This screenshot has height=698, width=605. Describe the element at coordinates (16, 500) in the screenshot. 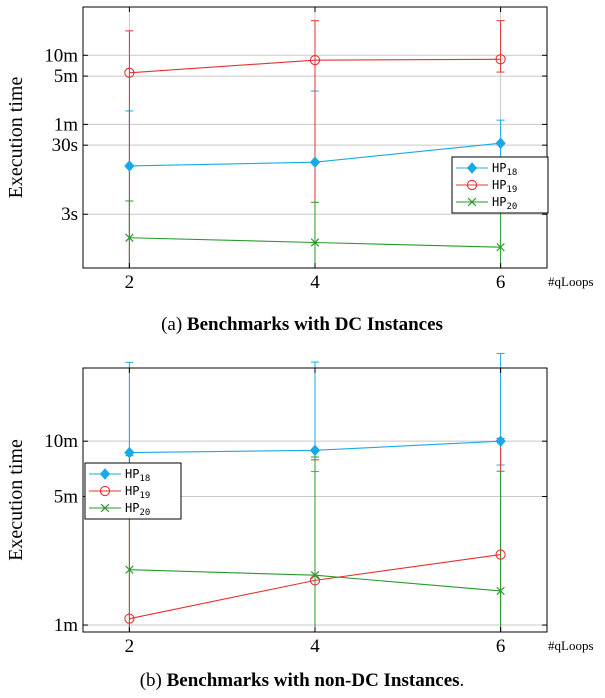

I see `chart-b-y-axis-label: Execution time` at that location.